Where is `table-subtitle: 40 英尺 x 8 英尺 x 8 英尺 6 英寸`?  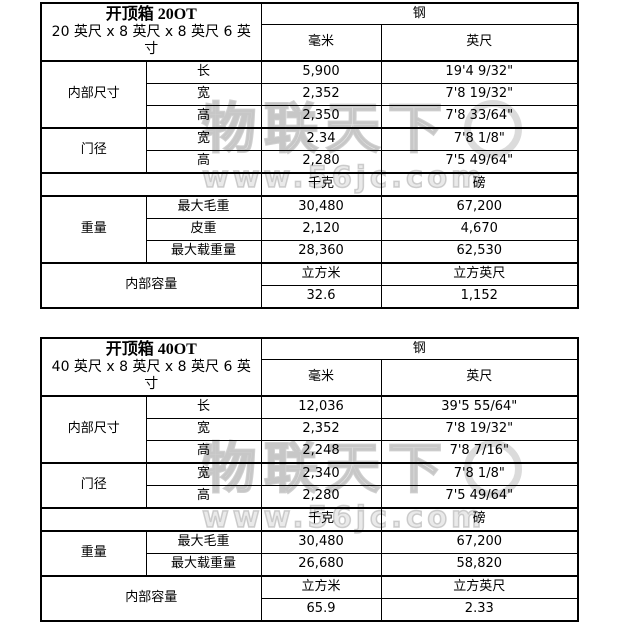
table-subtitle: 40 英尺 x 8 英尺 x 8 英尺 6 英寸 is located at coordinates (151, 376).